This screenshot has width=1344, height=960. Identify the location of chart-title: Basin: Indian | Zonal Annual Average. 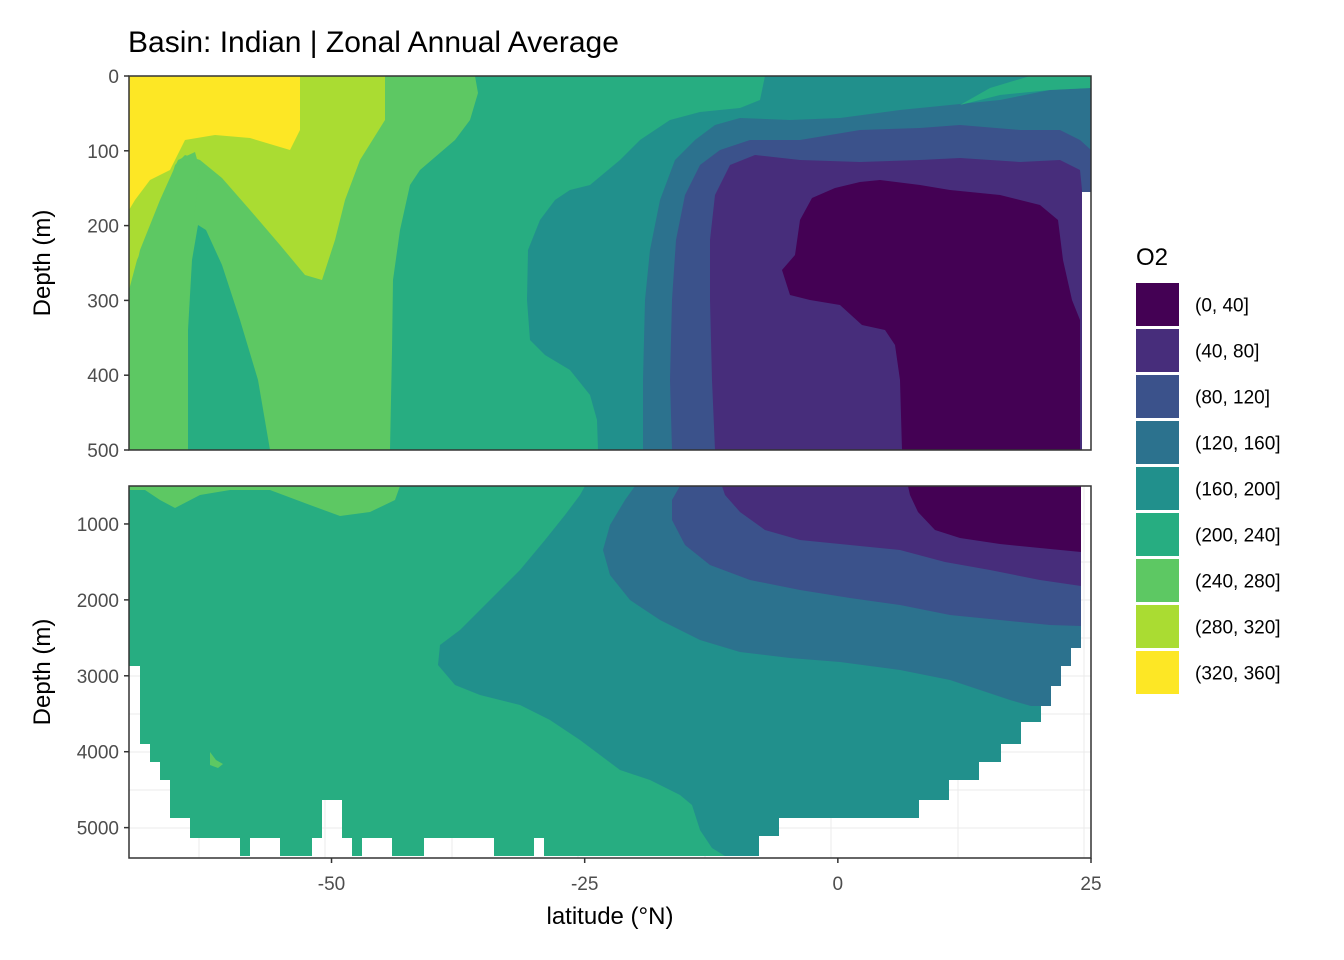
(373, 42).